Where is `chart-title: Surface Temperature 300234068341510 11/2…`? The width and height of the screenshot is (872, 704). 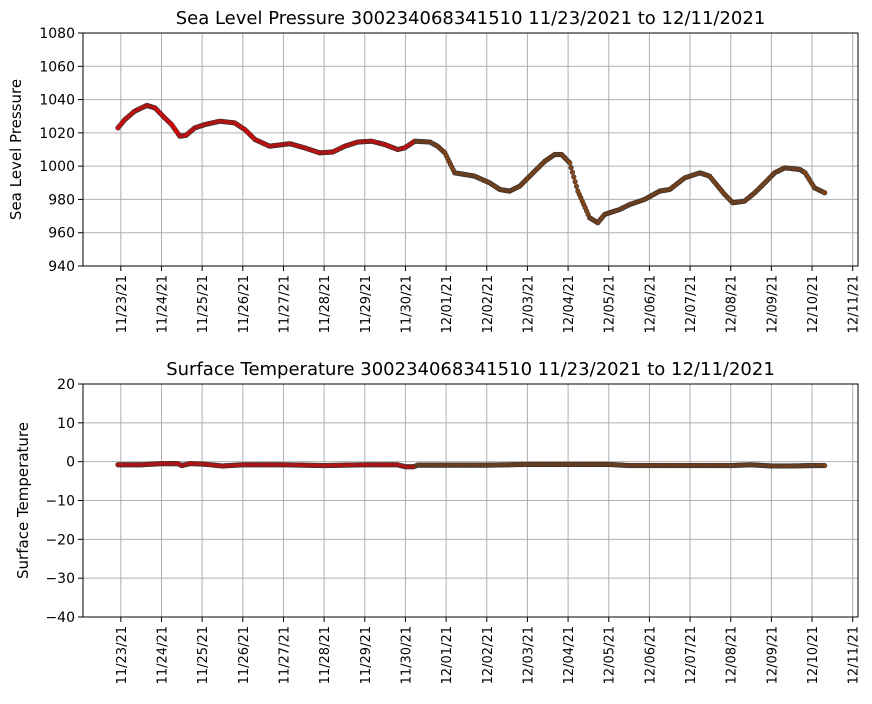
chart-title: Surface Temperature 300234068341510 11/2… is located at coordinates (470, 369).